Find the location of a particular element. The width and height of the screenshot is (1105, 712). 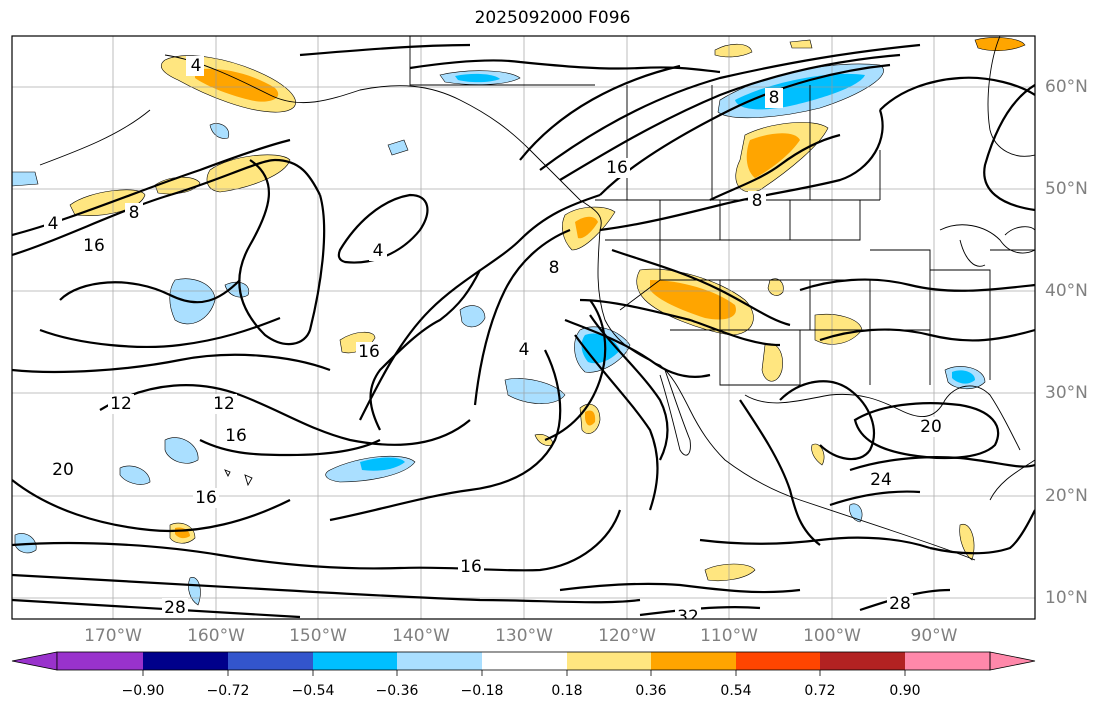

contour-label-text: 24 is located at coordinates (881, 480).